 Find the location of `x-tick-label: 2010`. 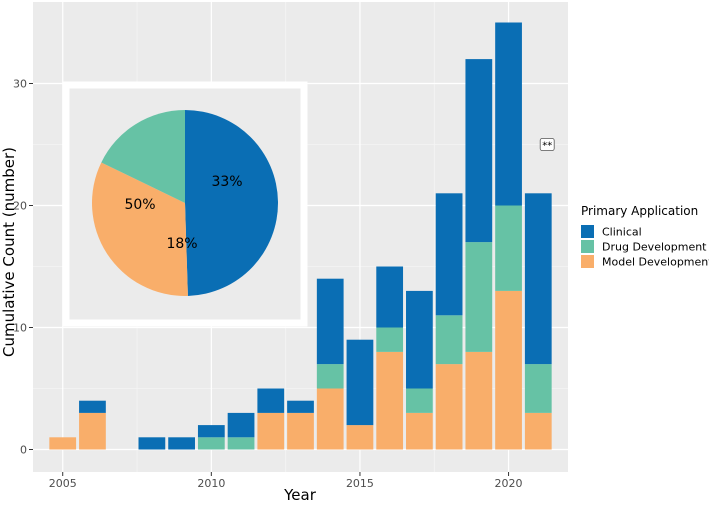

x-tick-label: 2010 is located at coordinates (211, 483).